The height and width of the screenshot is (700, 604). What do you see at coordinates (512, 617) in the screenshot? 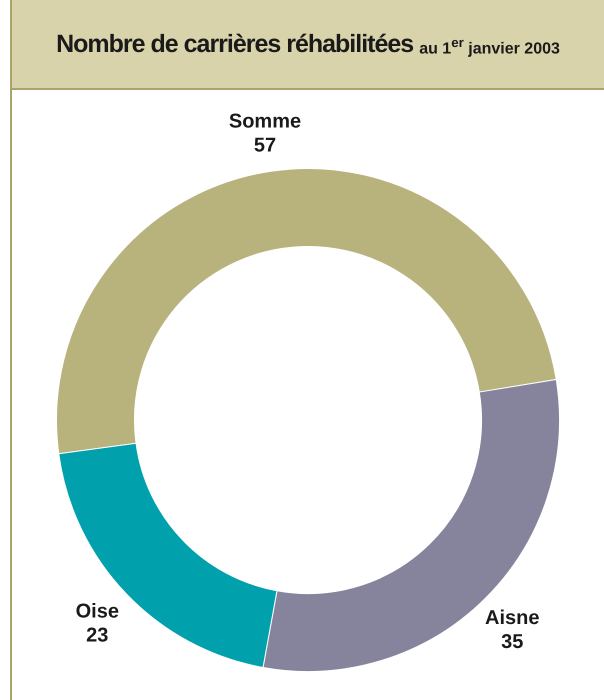
I see `slice-label: Aisne` at bounding box center [512, 617].